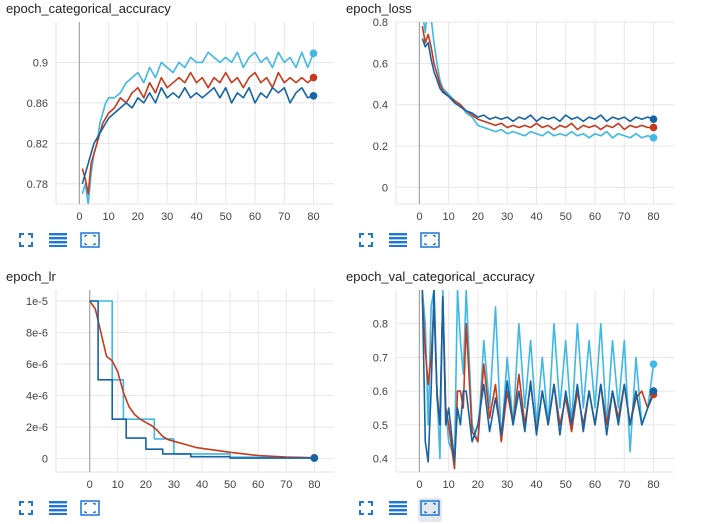 The height and width of the screenshot is (524, 711). I want to click on y-tick-label: 4e-6, so click(37, 397).